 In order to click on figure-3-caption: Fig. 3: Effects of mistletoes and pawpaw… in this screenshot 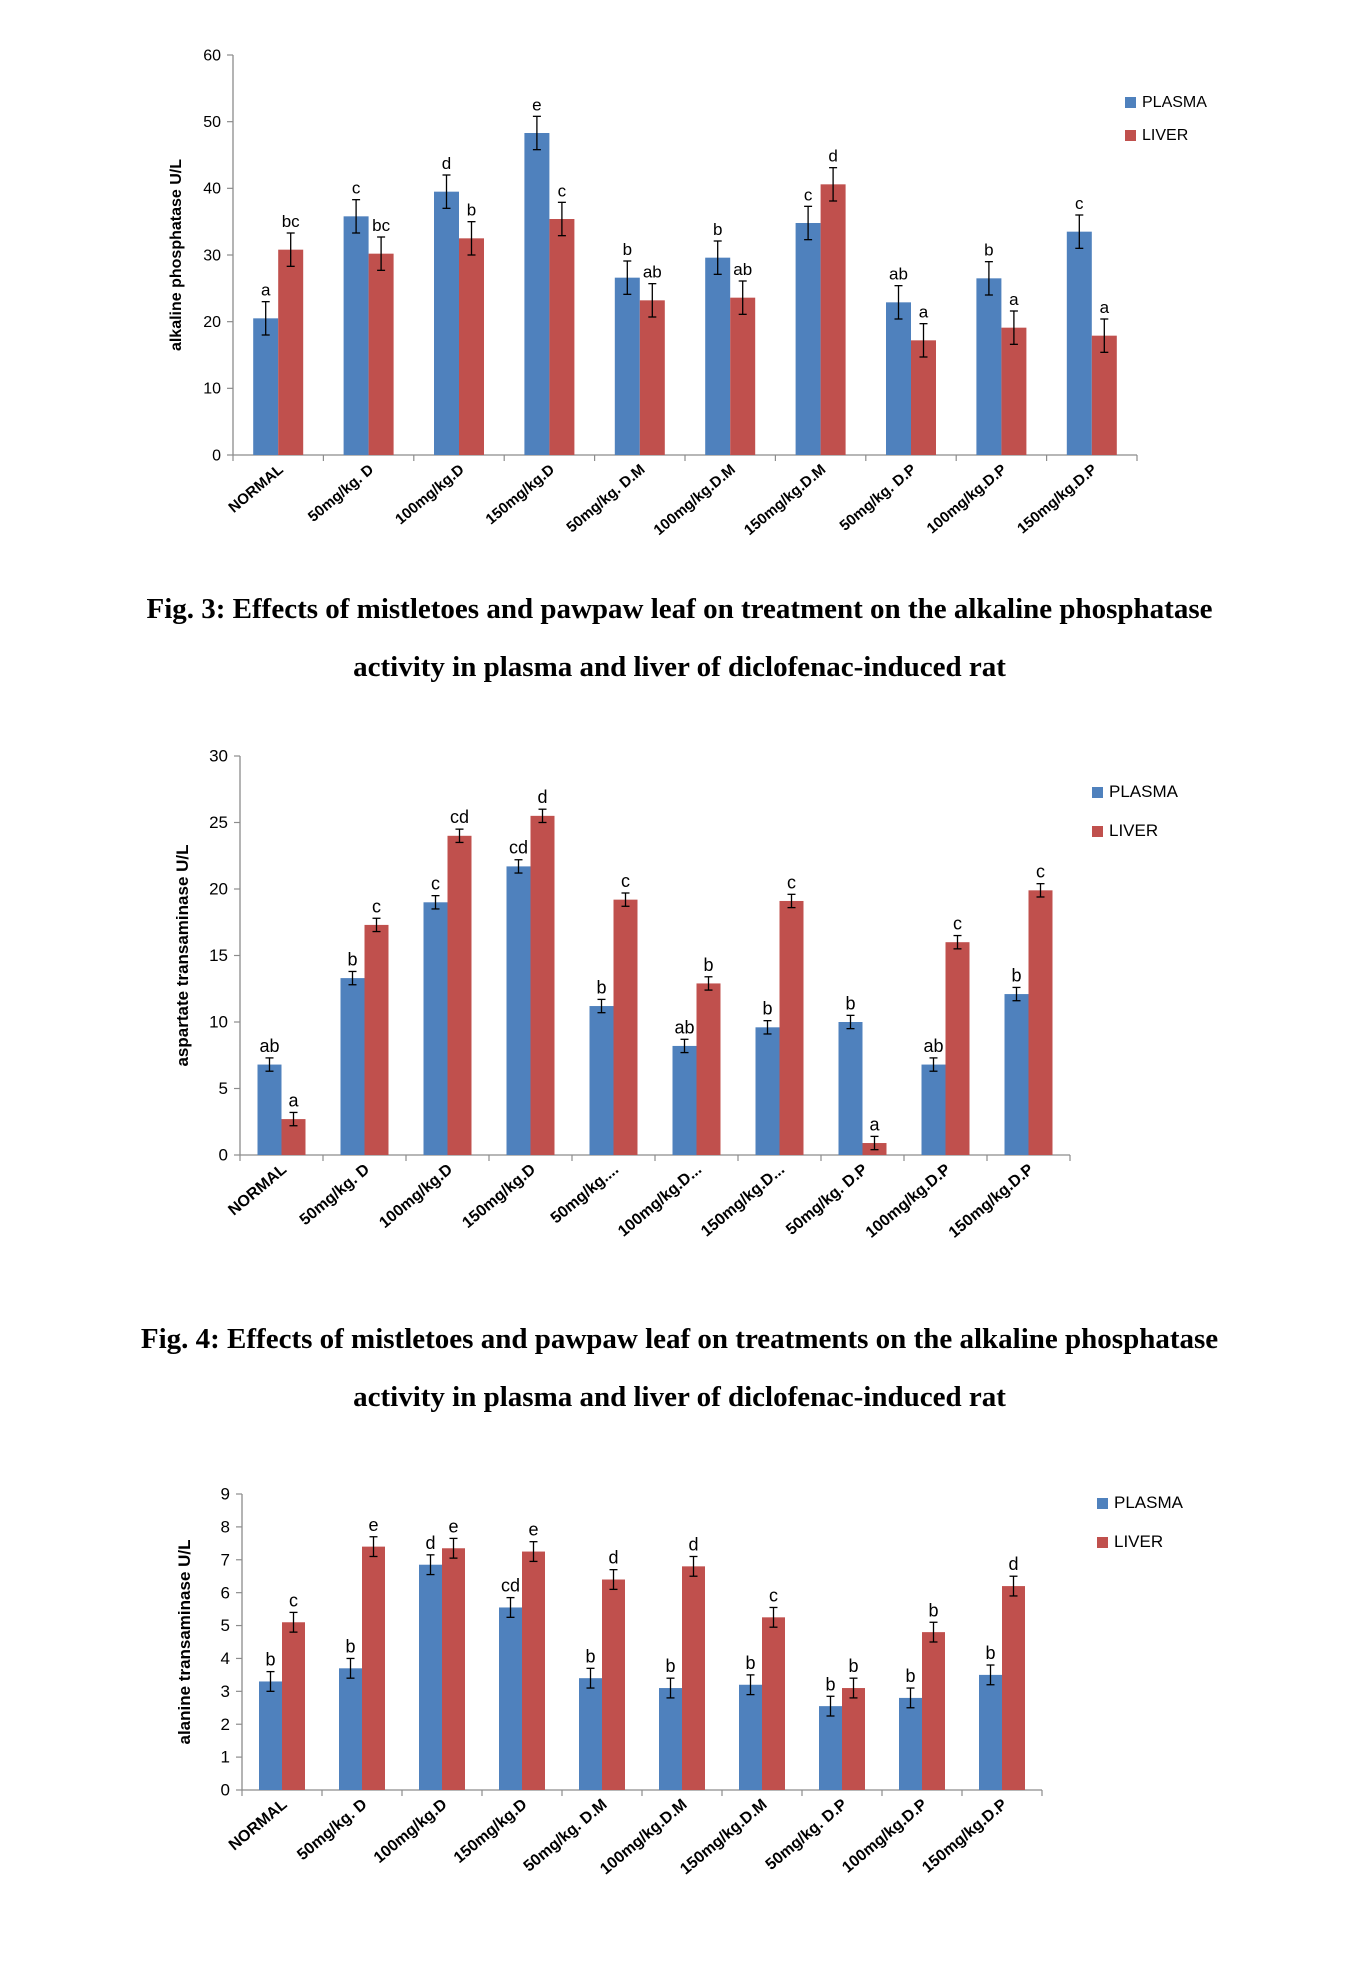, I will do `click(679, 638)`.